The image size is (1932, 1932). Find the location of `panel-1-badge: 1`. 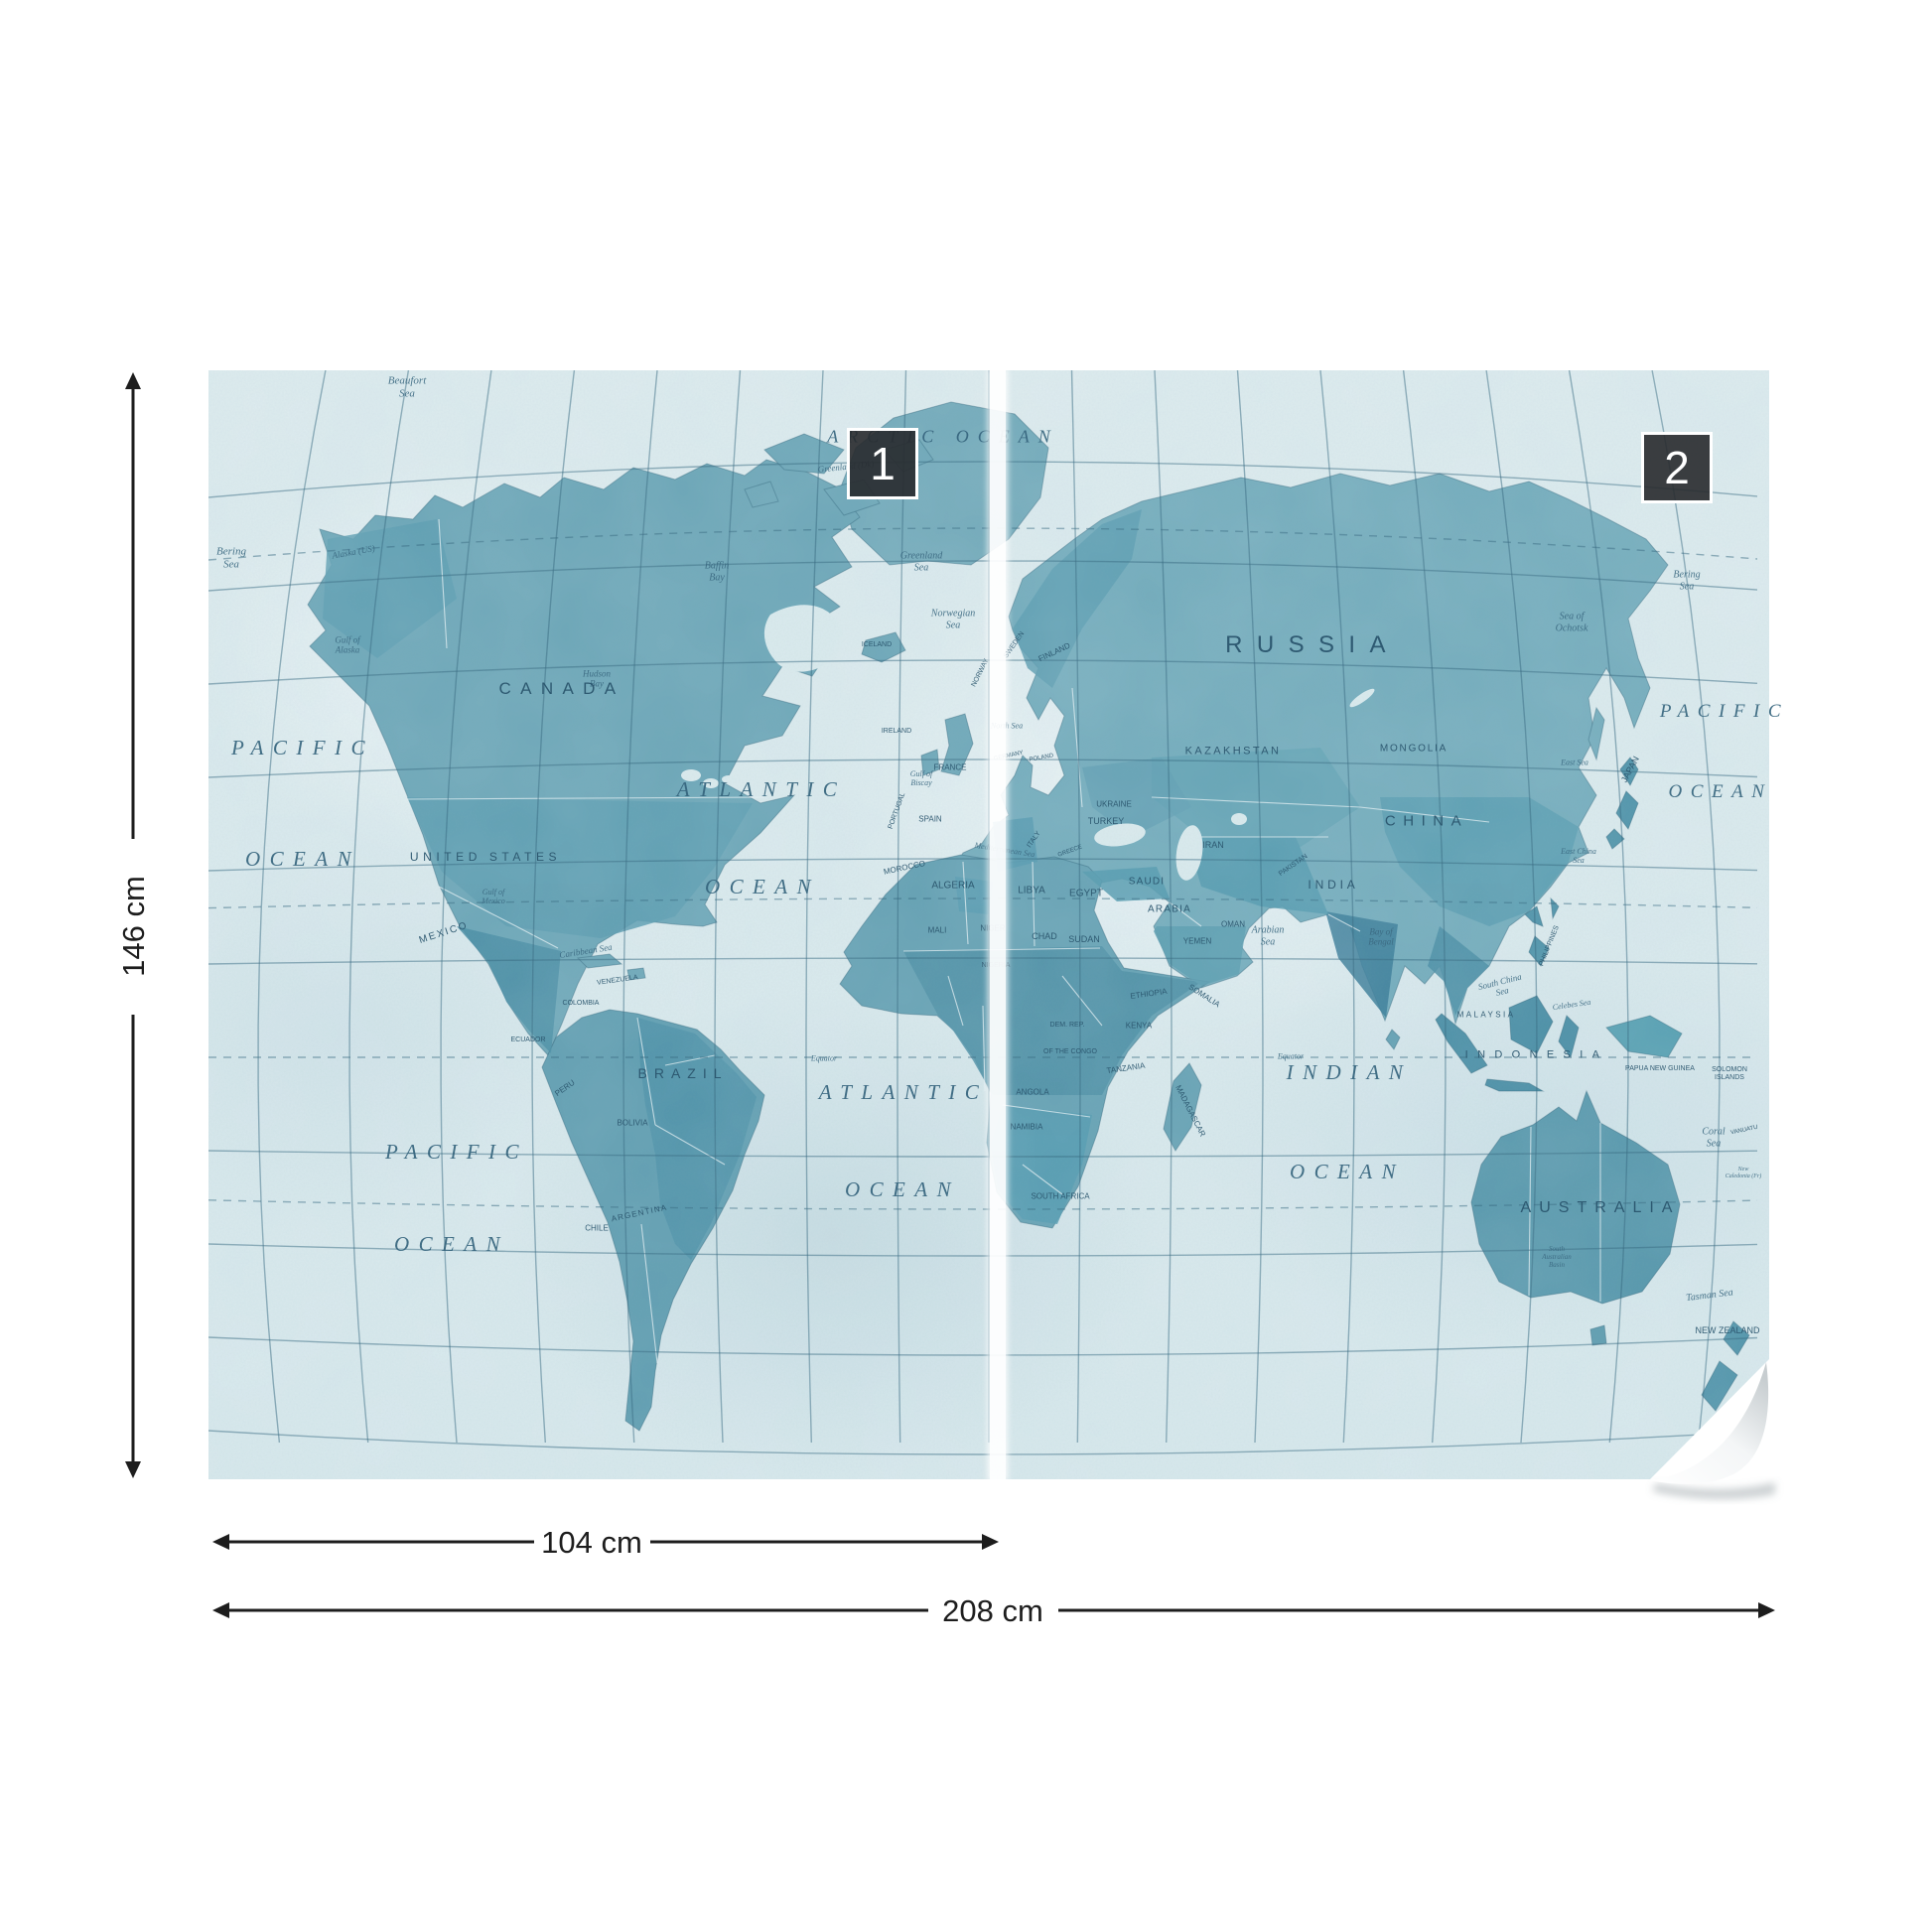

panel-1-badge: 1 is located at coordinates (882, 464).